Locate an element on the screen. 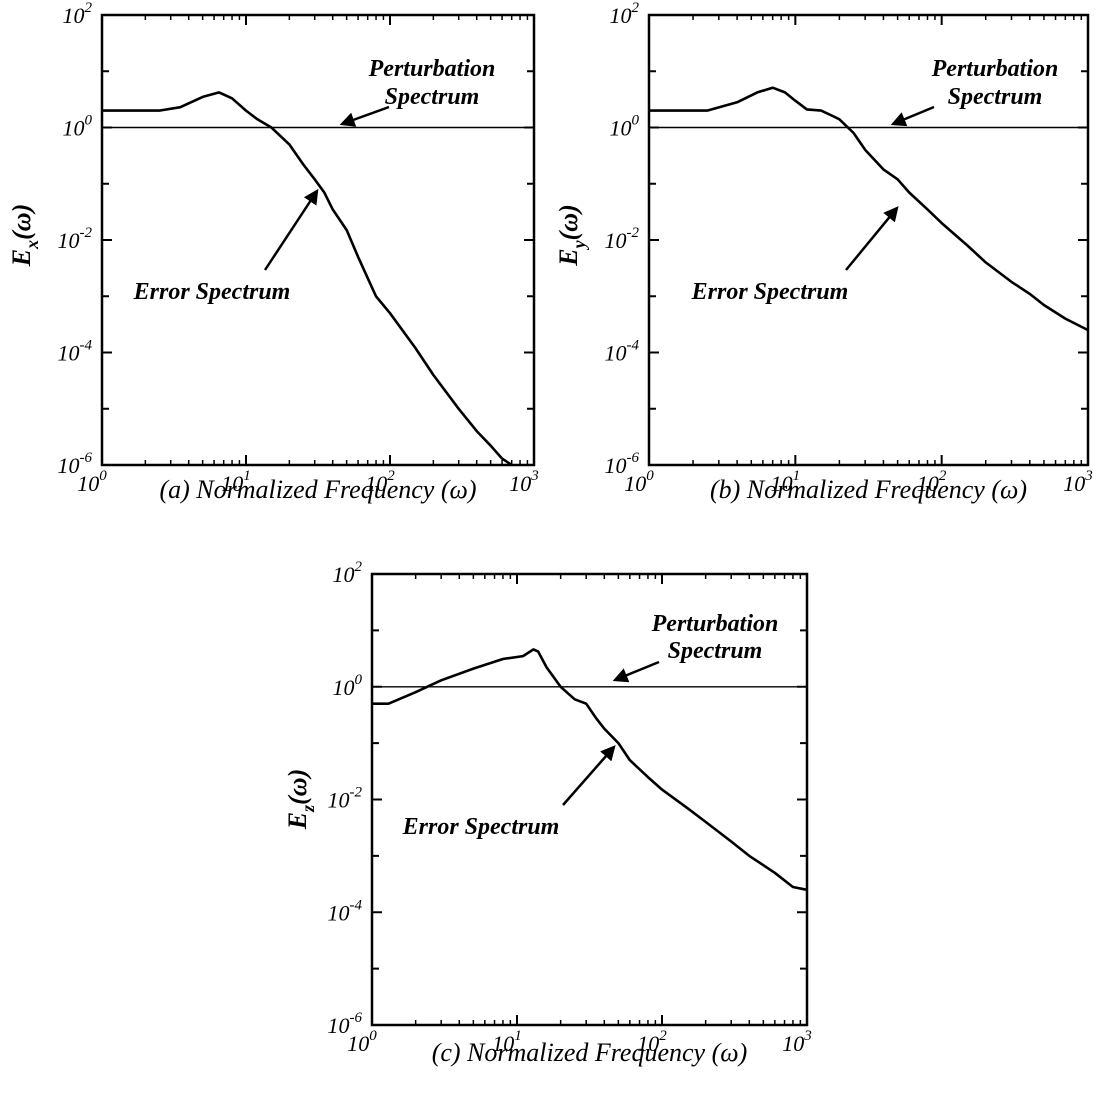  y-axis-label: Ex(ω) is located at coordinates (24, 235).